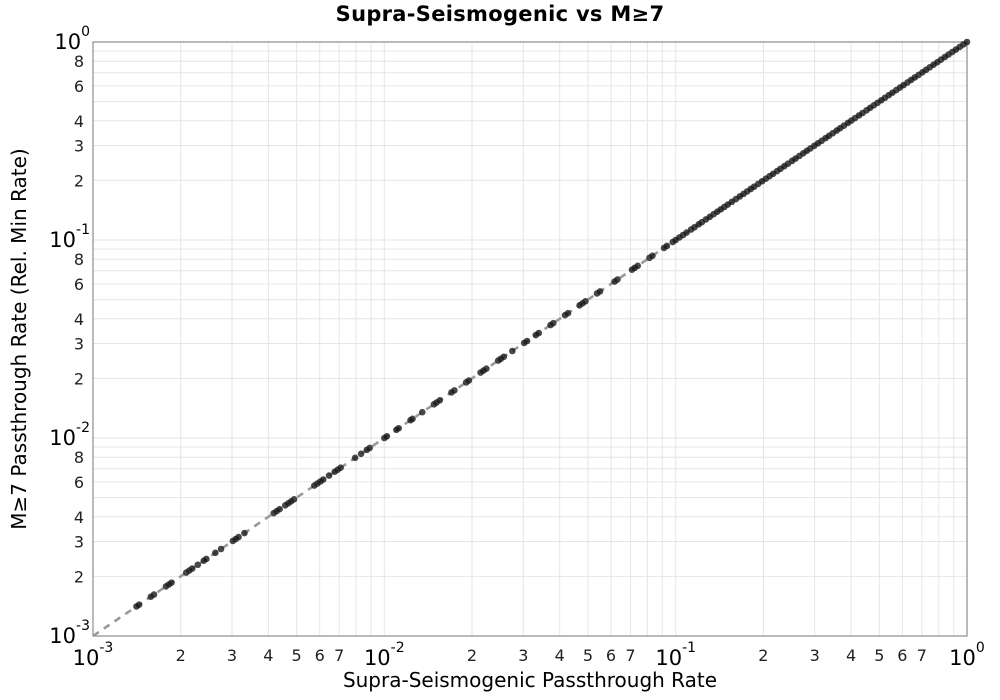 Image resolution: width=1000 pixels, height=700 pixels. Describe the element at coordinates (384, 655) in the screenshot. I see `x-major-tick-label: 10⁻²` at that location.